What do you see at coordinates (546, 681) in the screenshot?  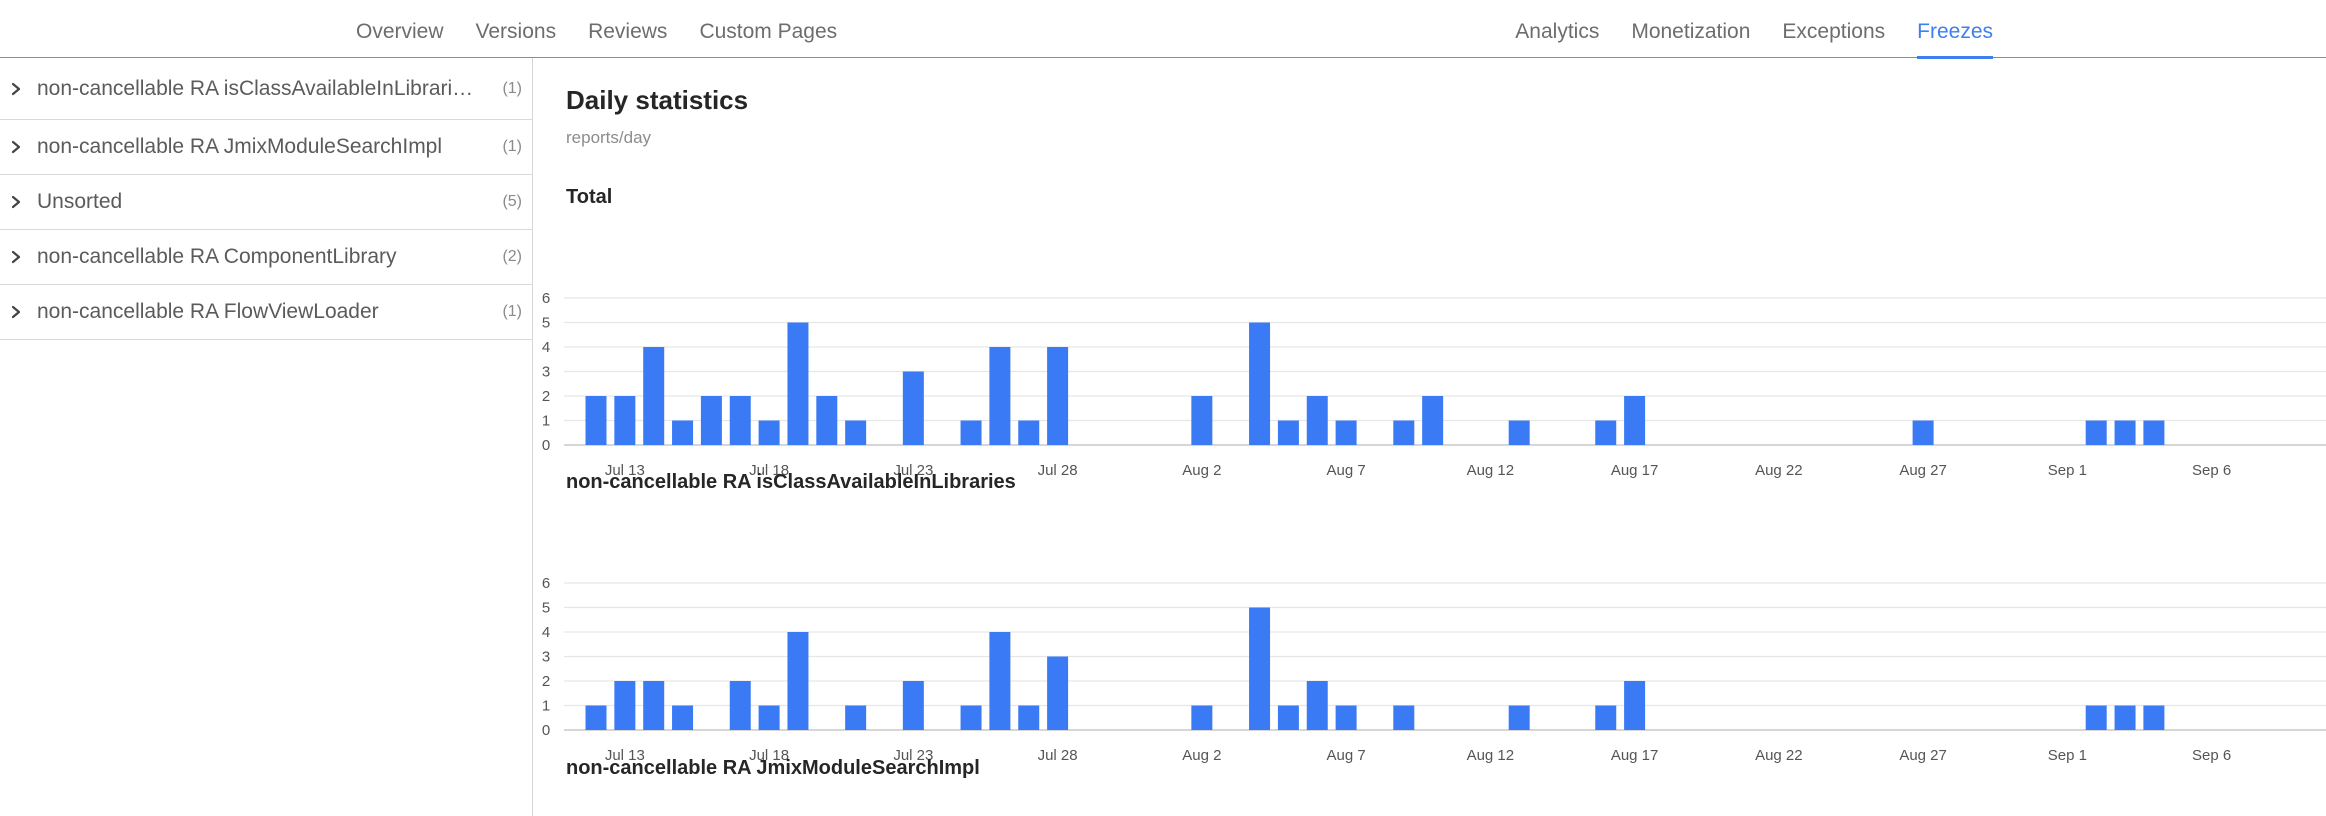 I see `y-tick-label: 2` at bounding box center [546, 681].